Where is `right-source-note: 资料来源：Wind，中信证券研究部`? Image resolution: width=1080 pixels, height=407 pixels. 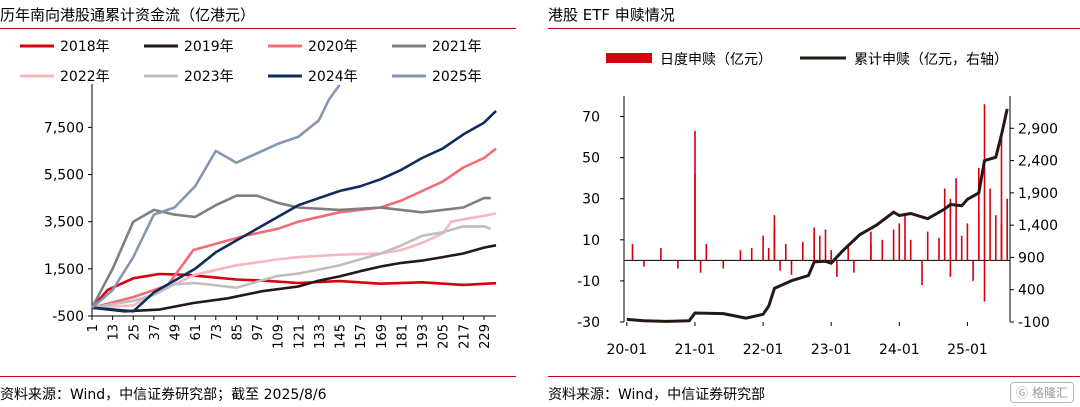 right-source-note: 资料来源：Wind，中信证券研究部 is located at coordinates (657, 395).